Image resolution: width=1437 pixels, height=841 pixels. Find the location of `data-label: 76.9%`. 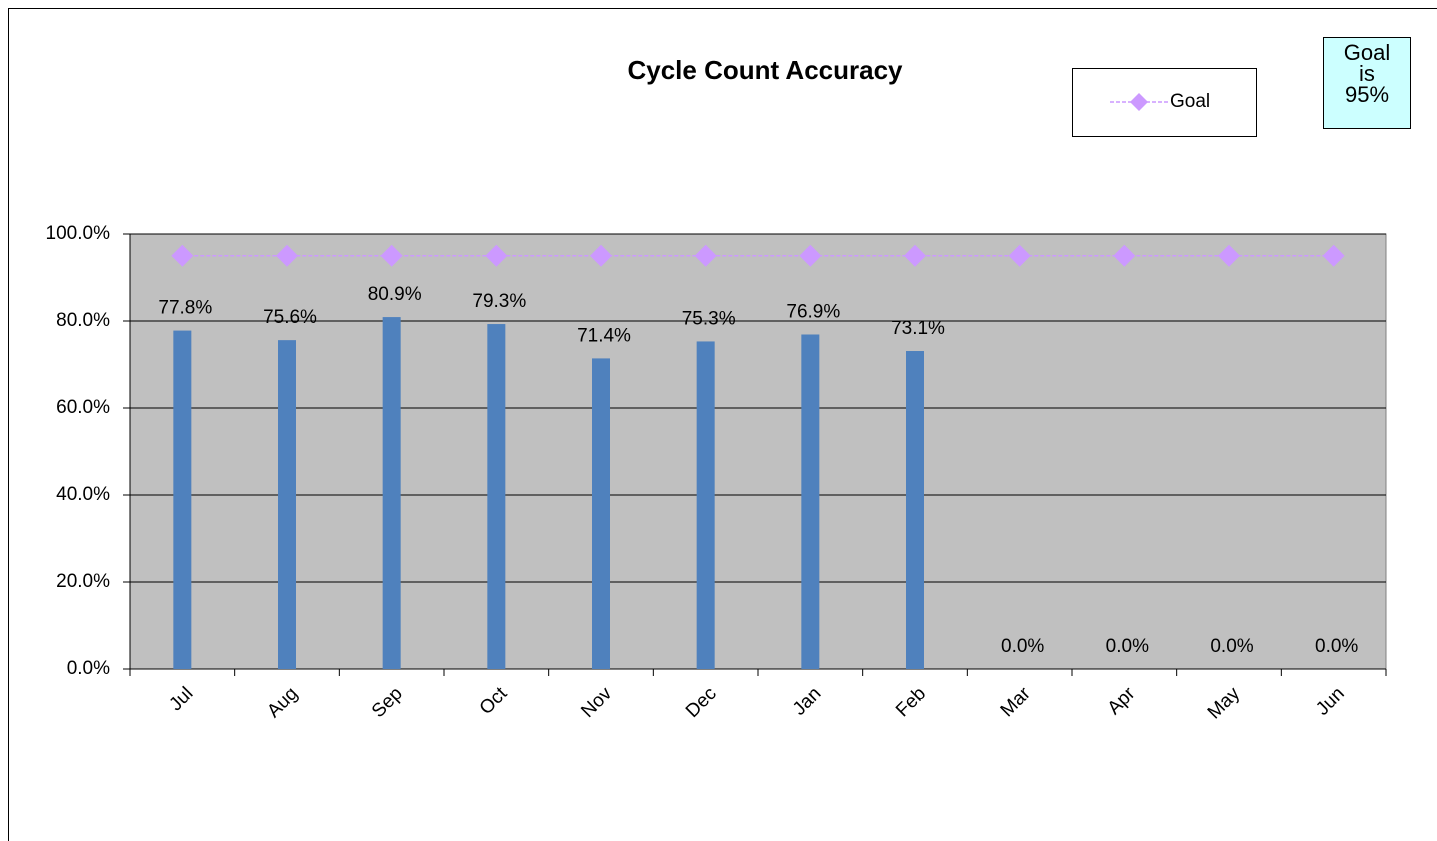

data-label: 76.9% is located at coordinates (813, 312).